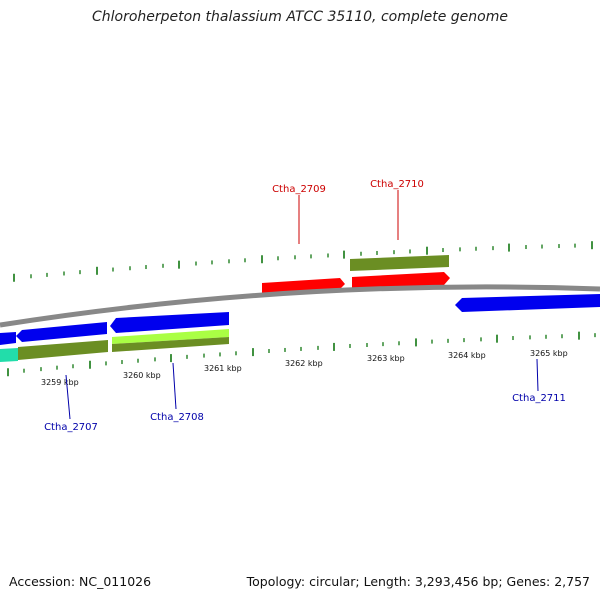 The height and width of the screenshot is (600, 600). Describe the element at coordinates (549, 353) in the screenshot. I see `scale-label: 3265 kbp` at that location.